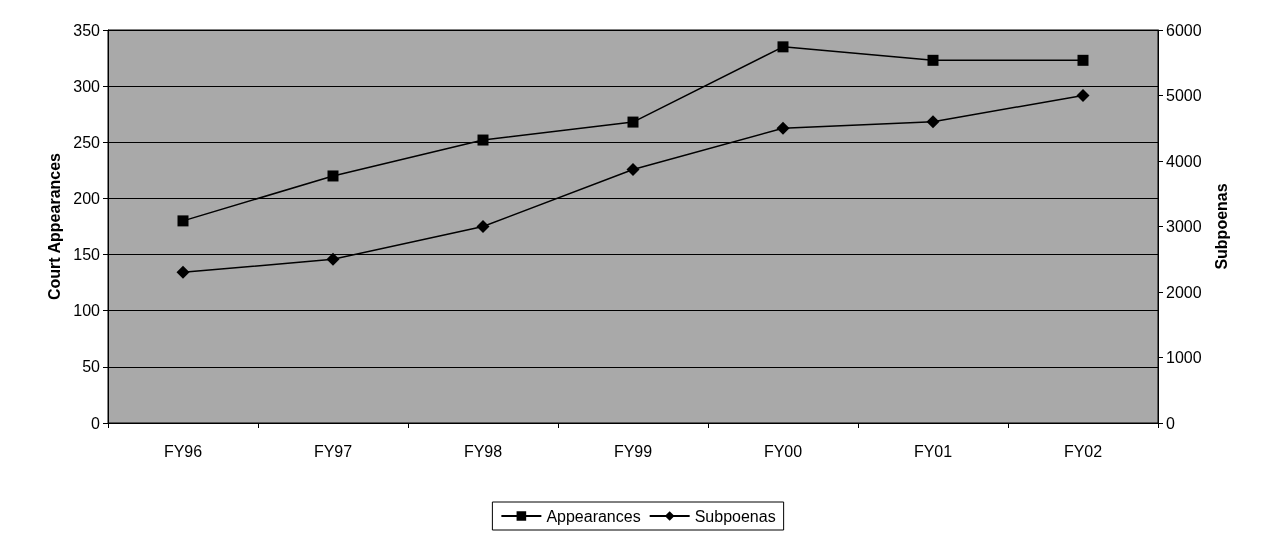  I want to click on x-tick-label: FY01, so click(933, 451).